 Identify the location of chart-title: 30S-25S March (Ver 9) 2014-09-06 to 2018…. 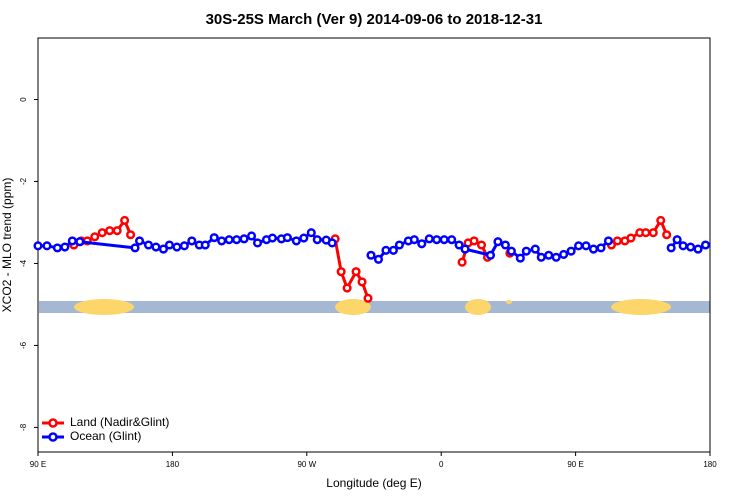
(374, 19).